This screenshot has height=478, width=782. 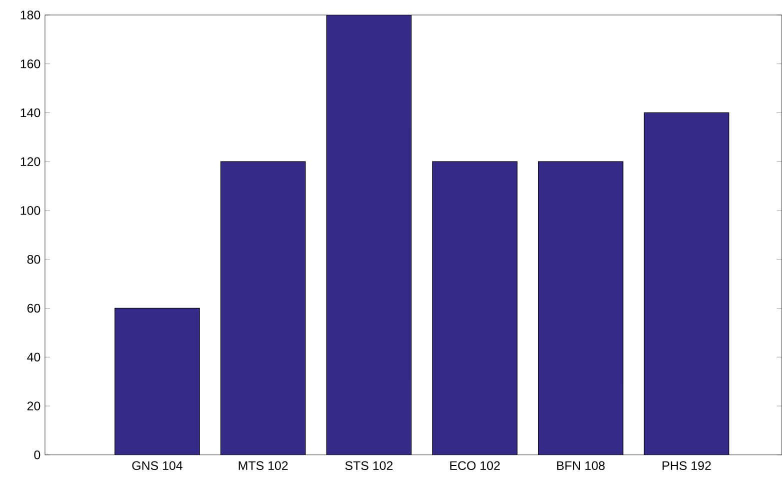 I want to click on x-tick-label: GNS 104, so click(x=157, y=465).